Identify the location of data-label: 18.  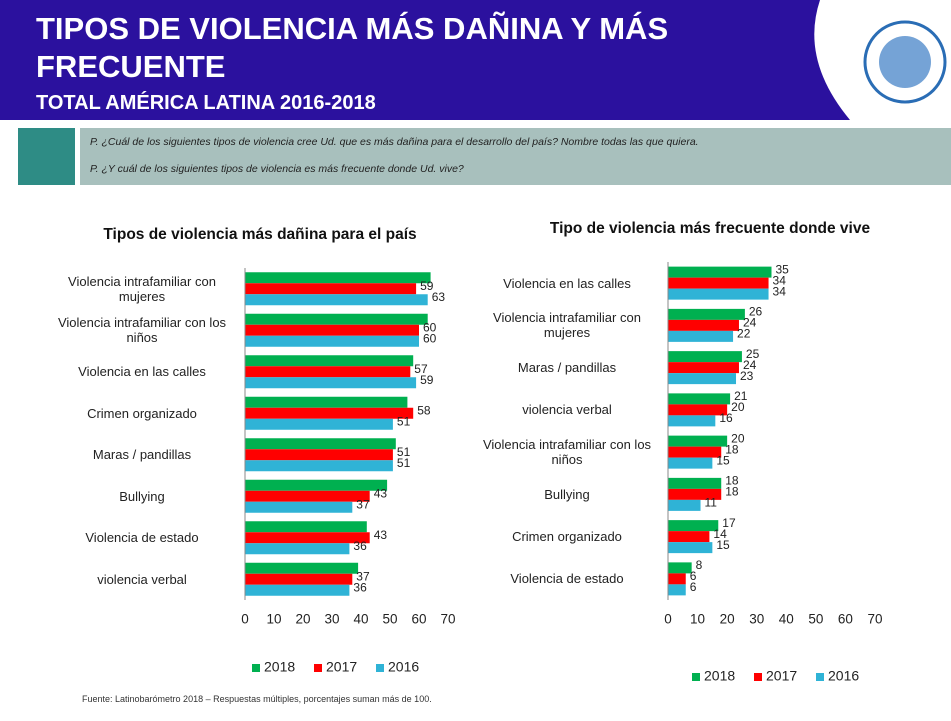
(732, 449).